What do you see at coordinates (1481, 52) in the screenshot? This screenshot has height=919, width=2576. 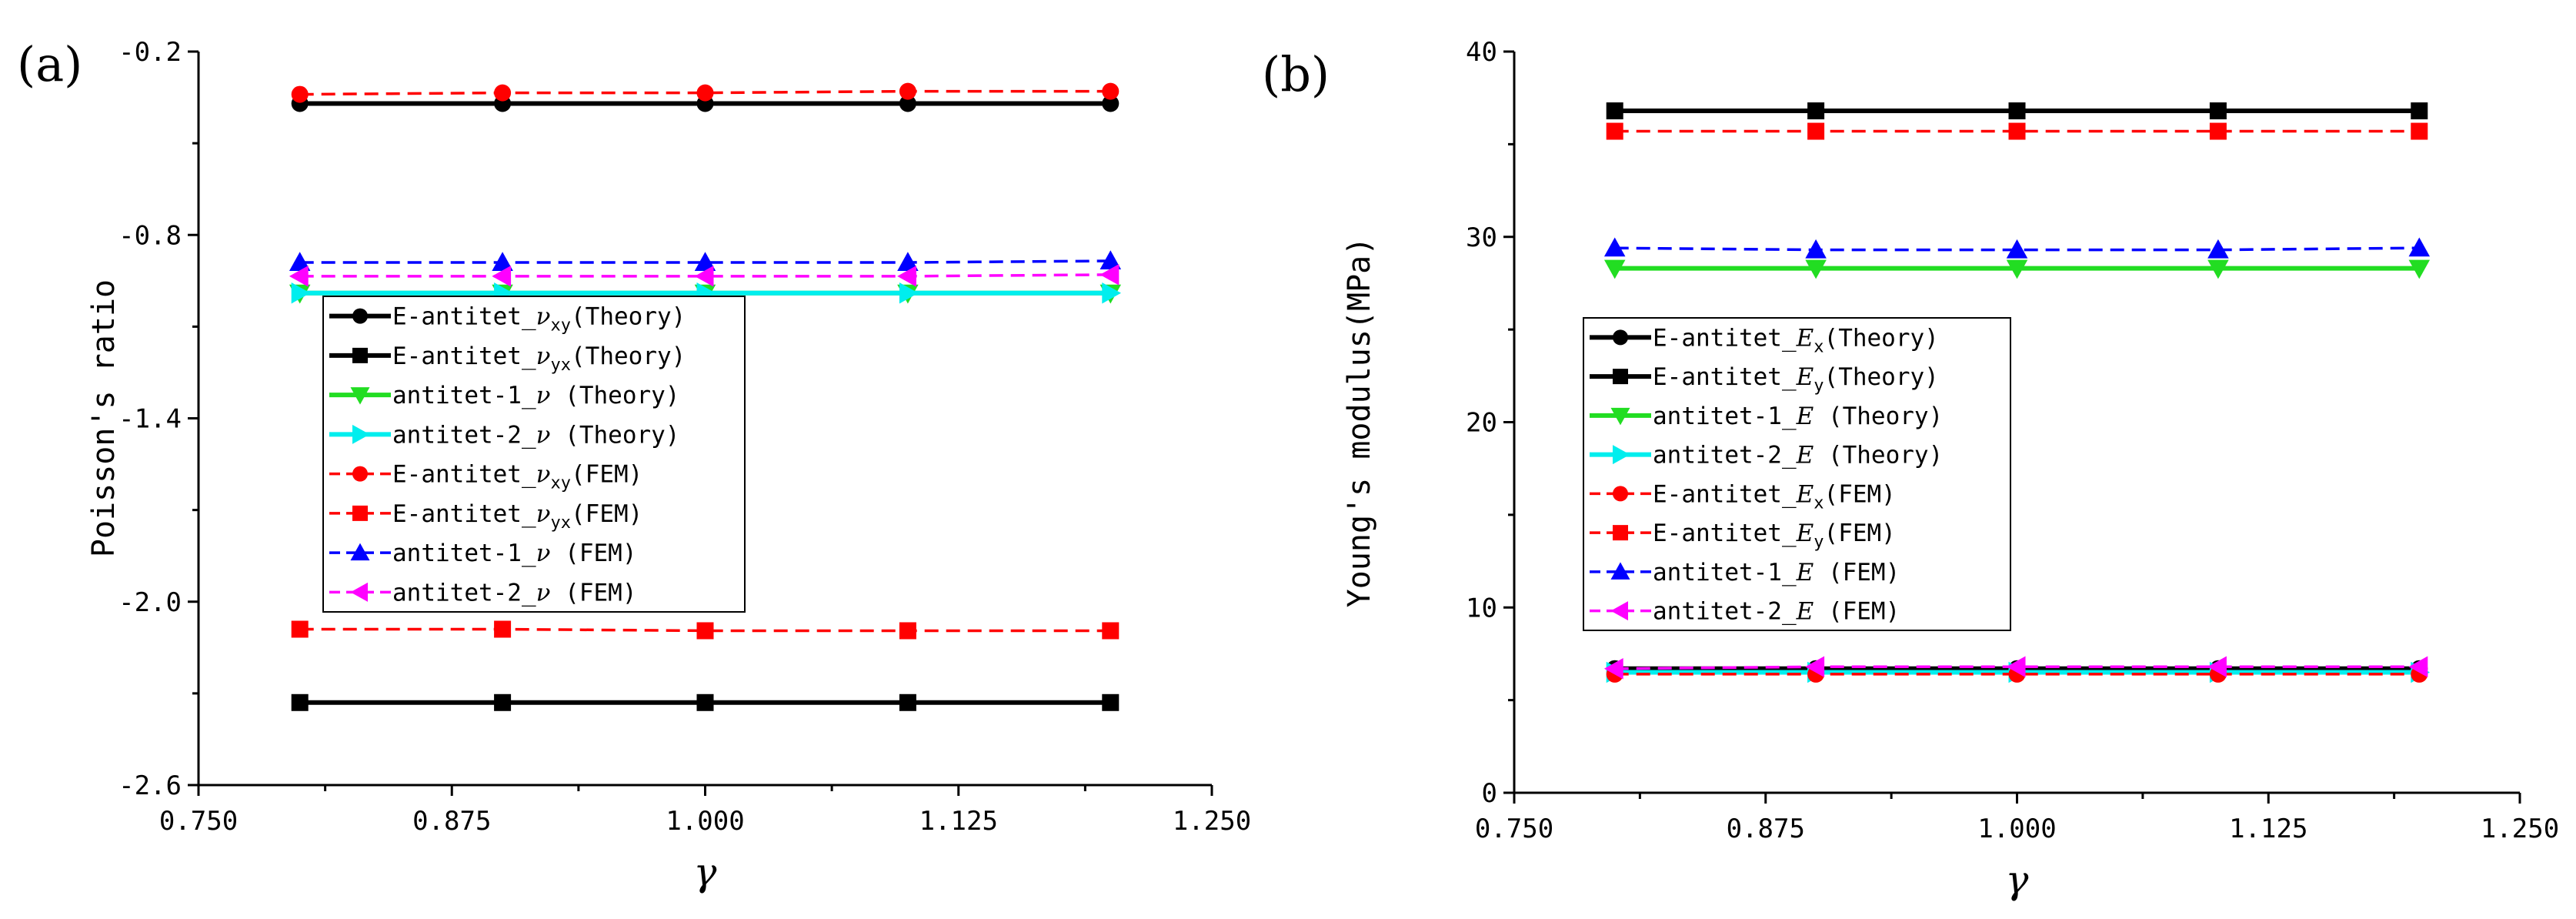 I see `y-tick-label: 40` at bounding box center [1481, 52].